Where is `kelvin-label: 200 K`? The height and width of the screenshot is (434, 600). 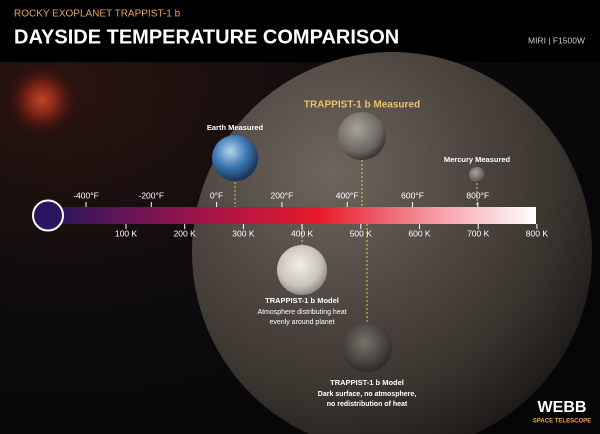
kelvin-label: 200 K is located at coordinates (185, 233).